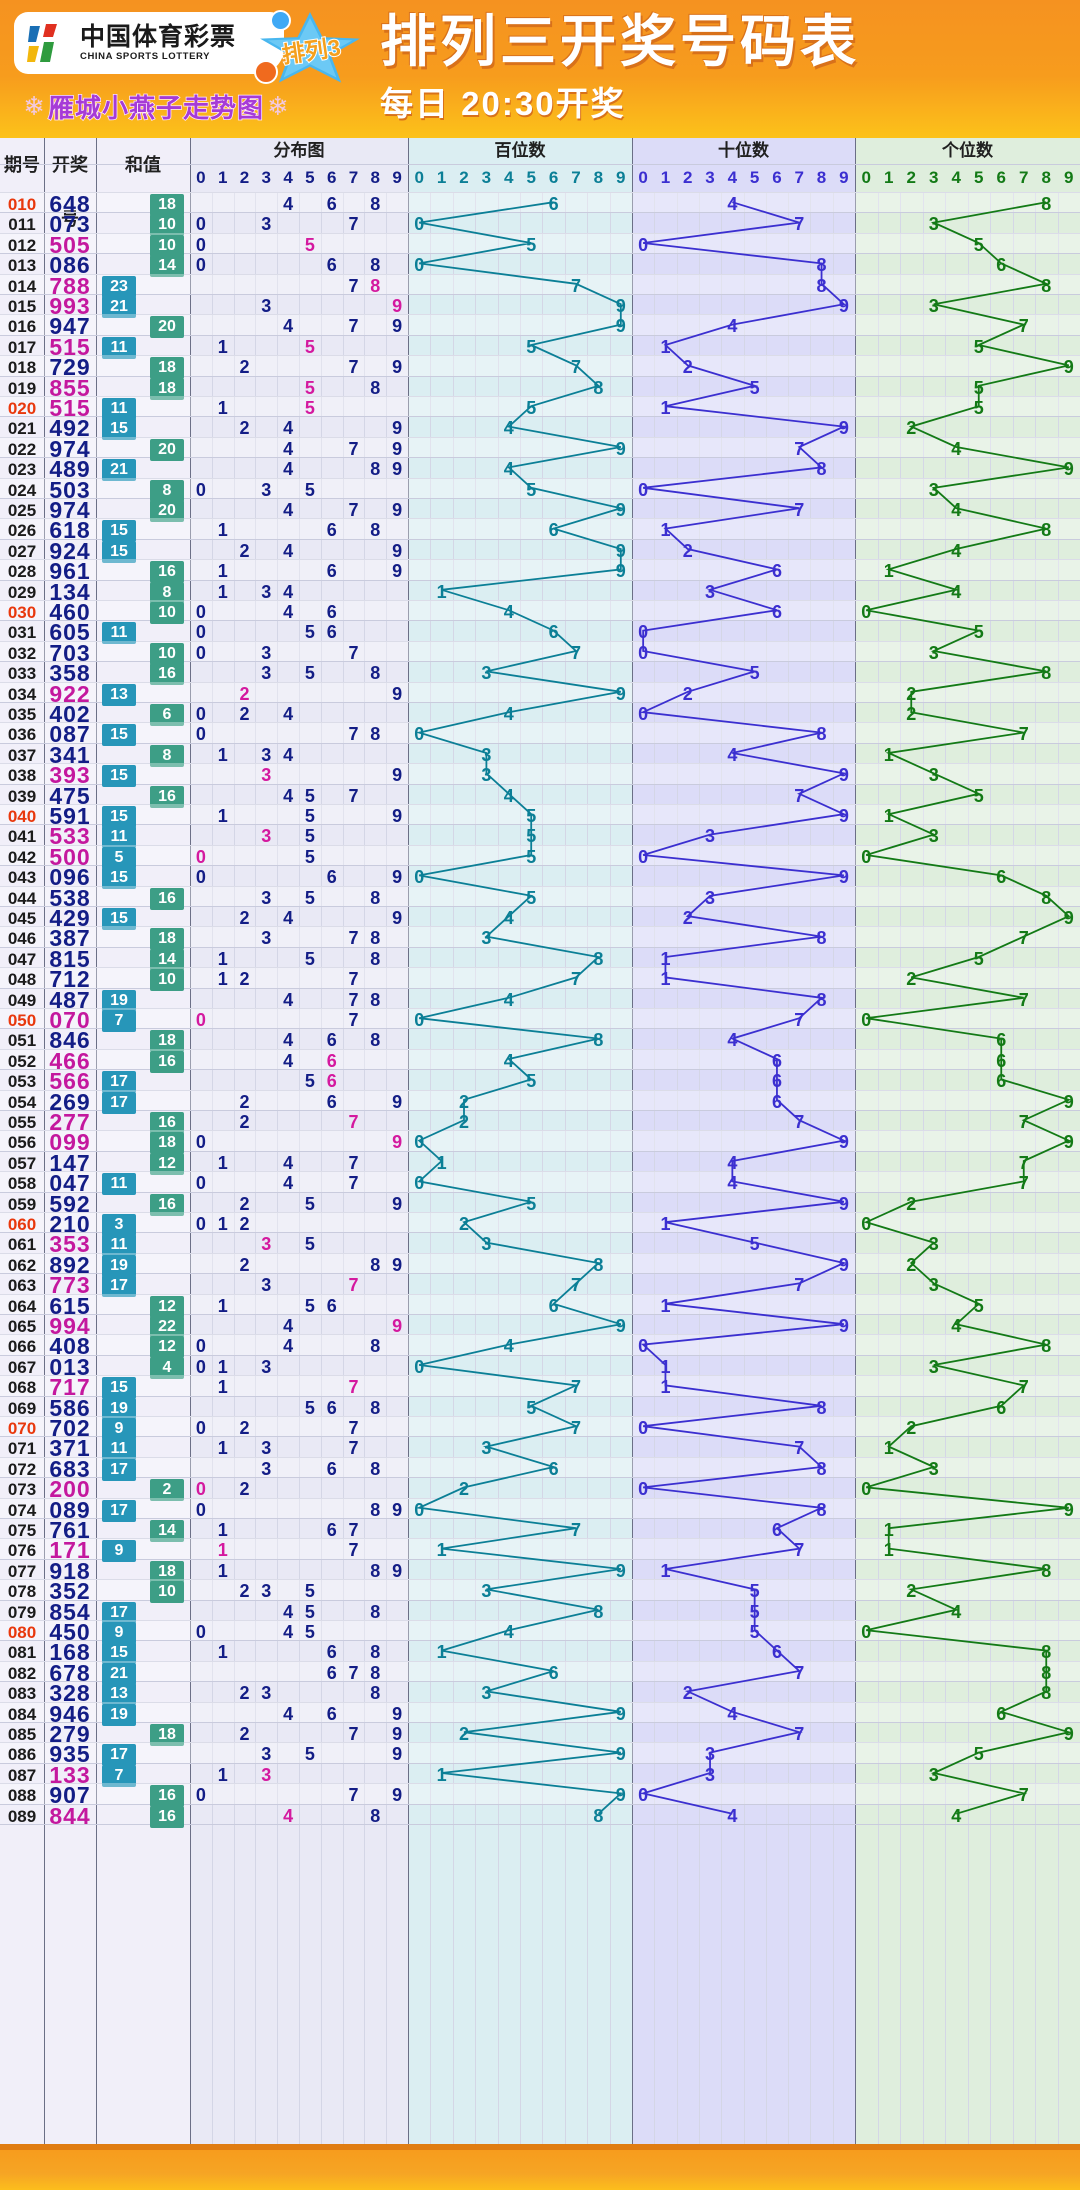 This screenshot has height=2190, width=1080. Describe the element at coordinates (22, 1061) in the screenshot. I see `cell-issue: 052` at that location.